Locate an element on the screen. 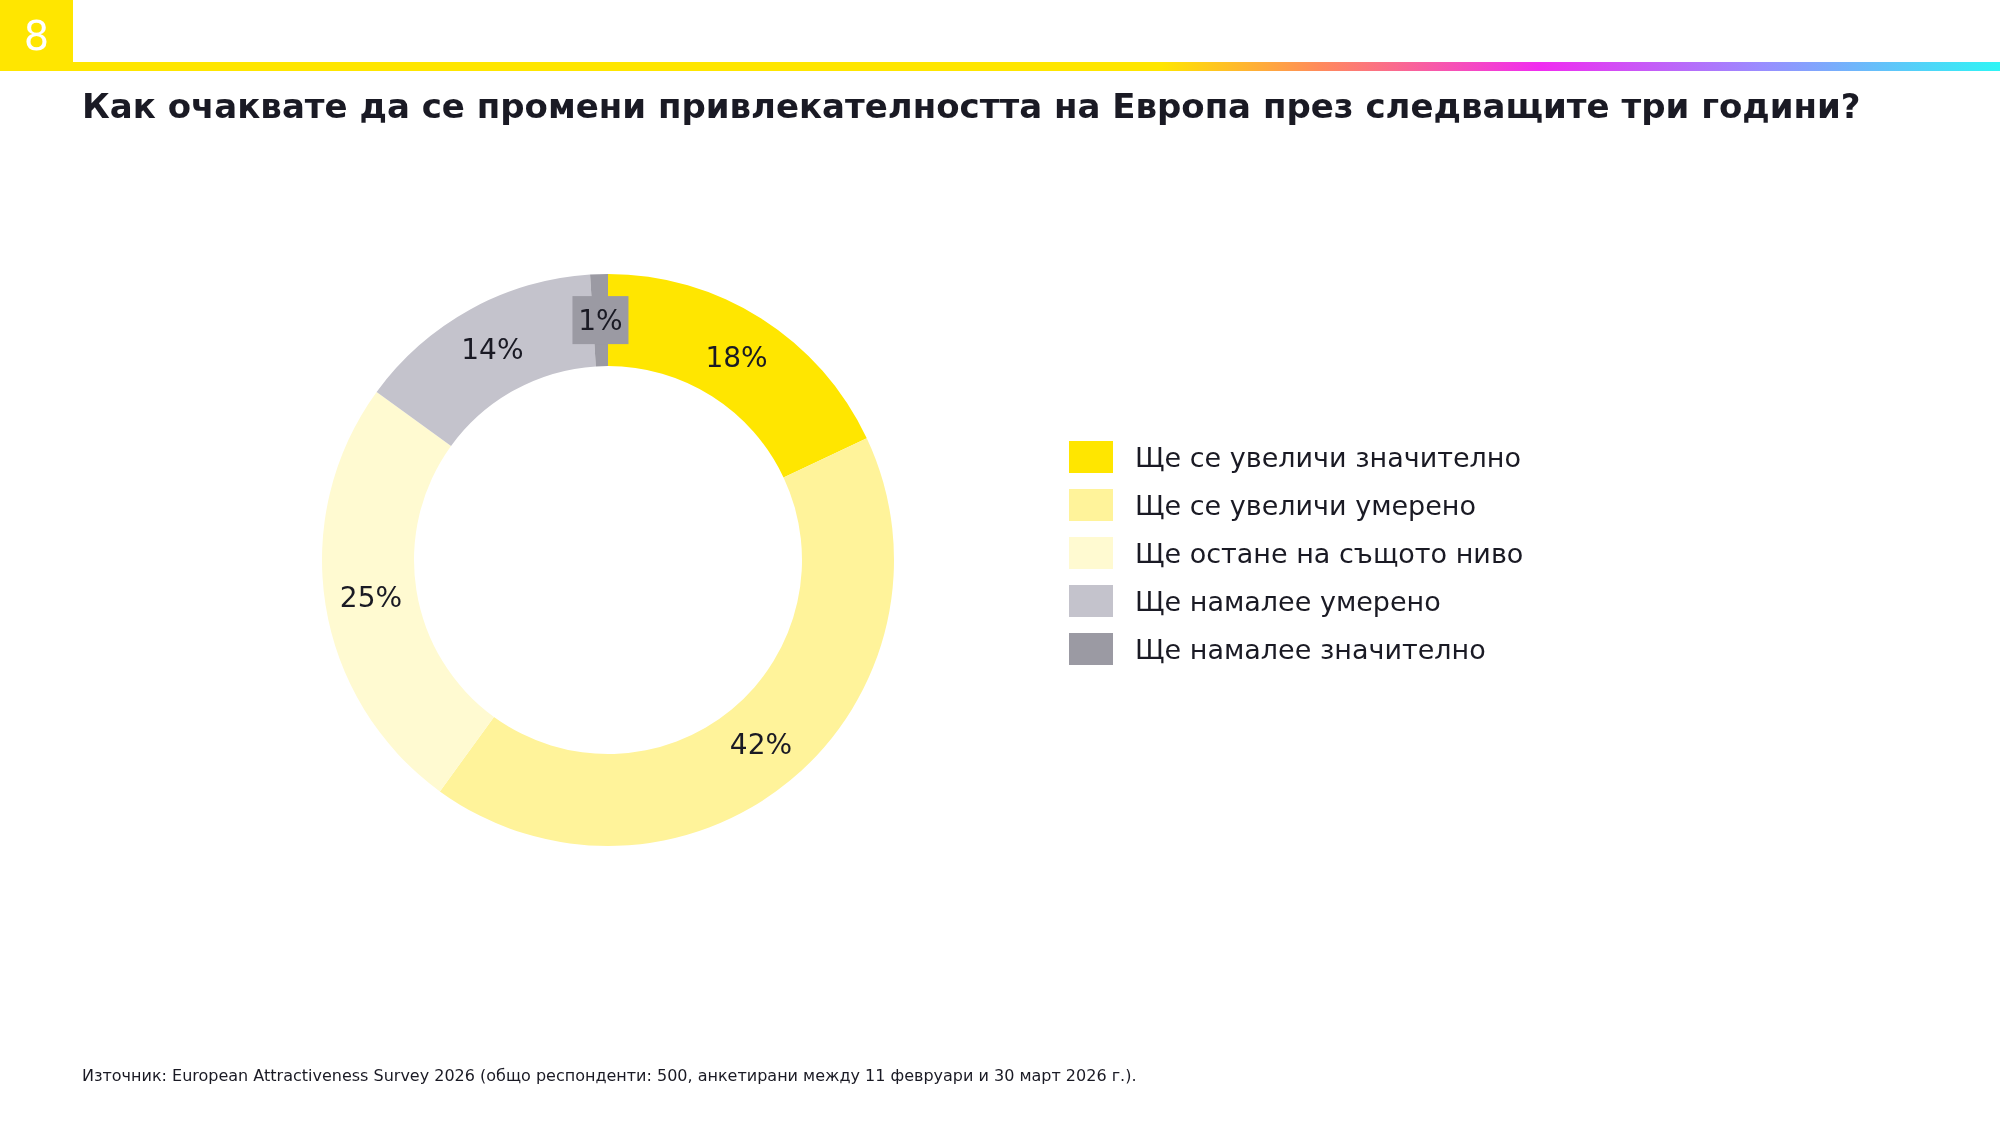  data-label: 1% is located at coordinates (600, 320).